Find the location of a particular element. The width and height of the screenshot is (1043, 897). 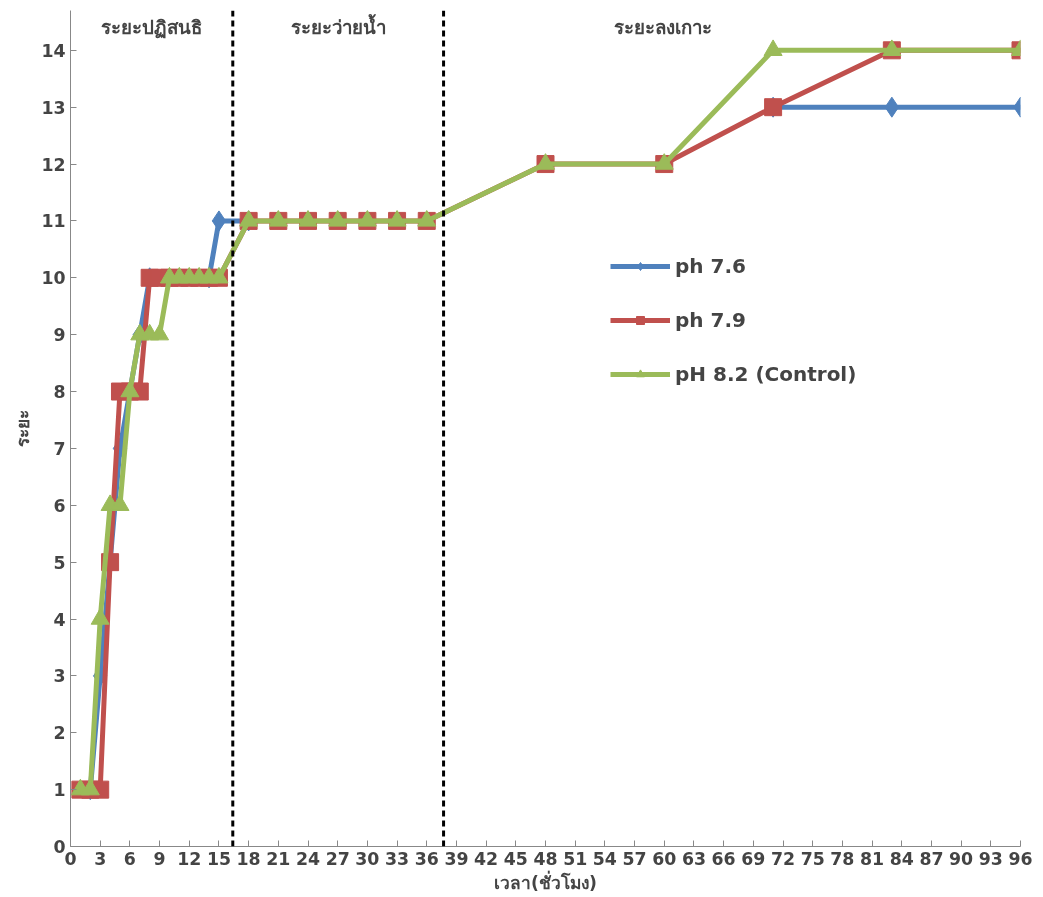

y-tick-label: 5 is located at coordinates (59, 562).